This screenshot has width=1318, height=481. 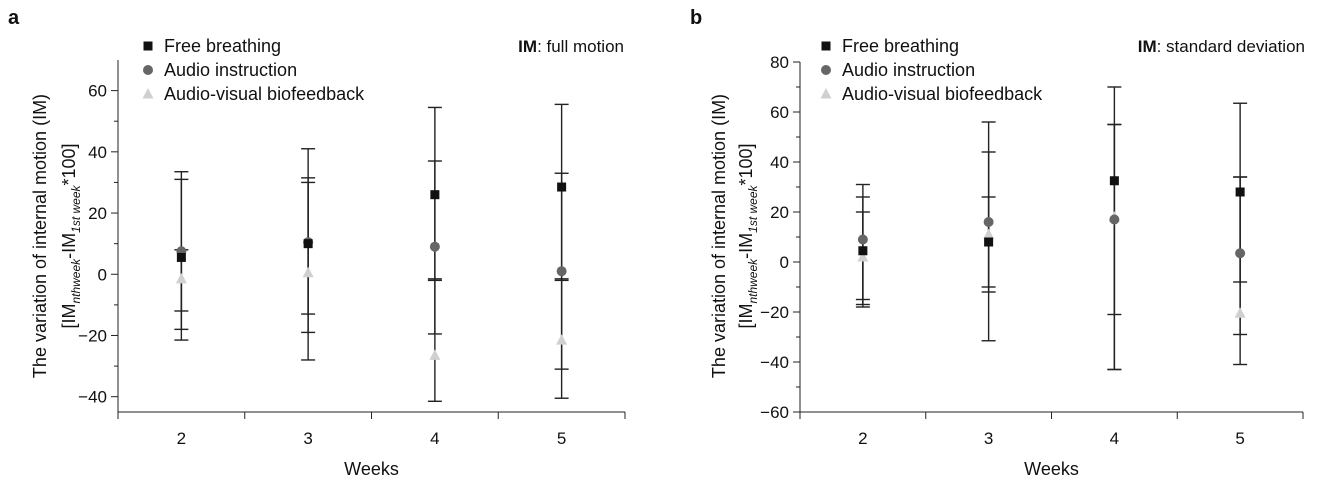 I want to click on annotation-text: : full motion, so click(x=580, y=46).